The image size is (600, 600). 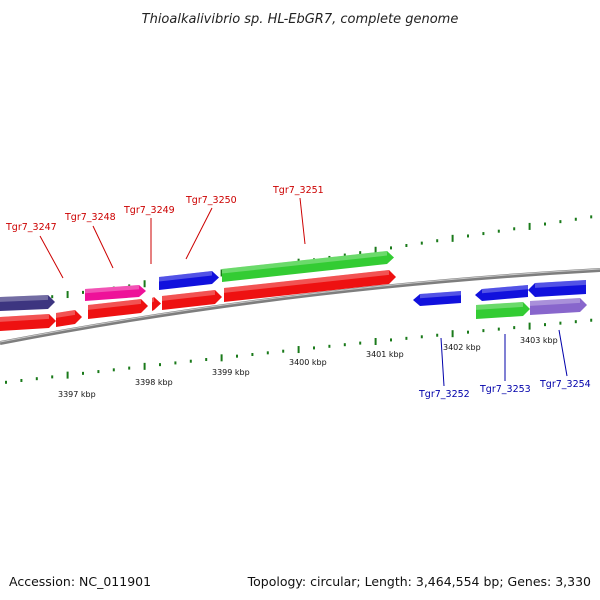 What do you see at coordinates (149, 210) in the screenshot?
I see `gene-label-tgr7-3249: Tgr7_3249` at bounding box center [149, 210].